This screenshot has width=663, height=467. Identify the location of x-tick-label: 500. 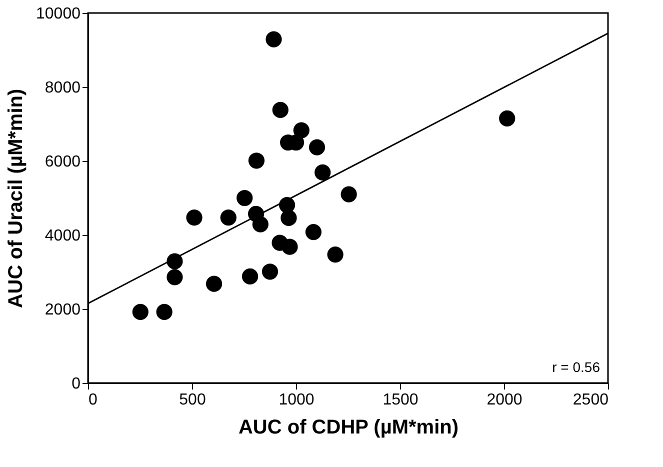
(192, 400).